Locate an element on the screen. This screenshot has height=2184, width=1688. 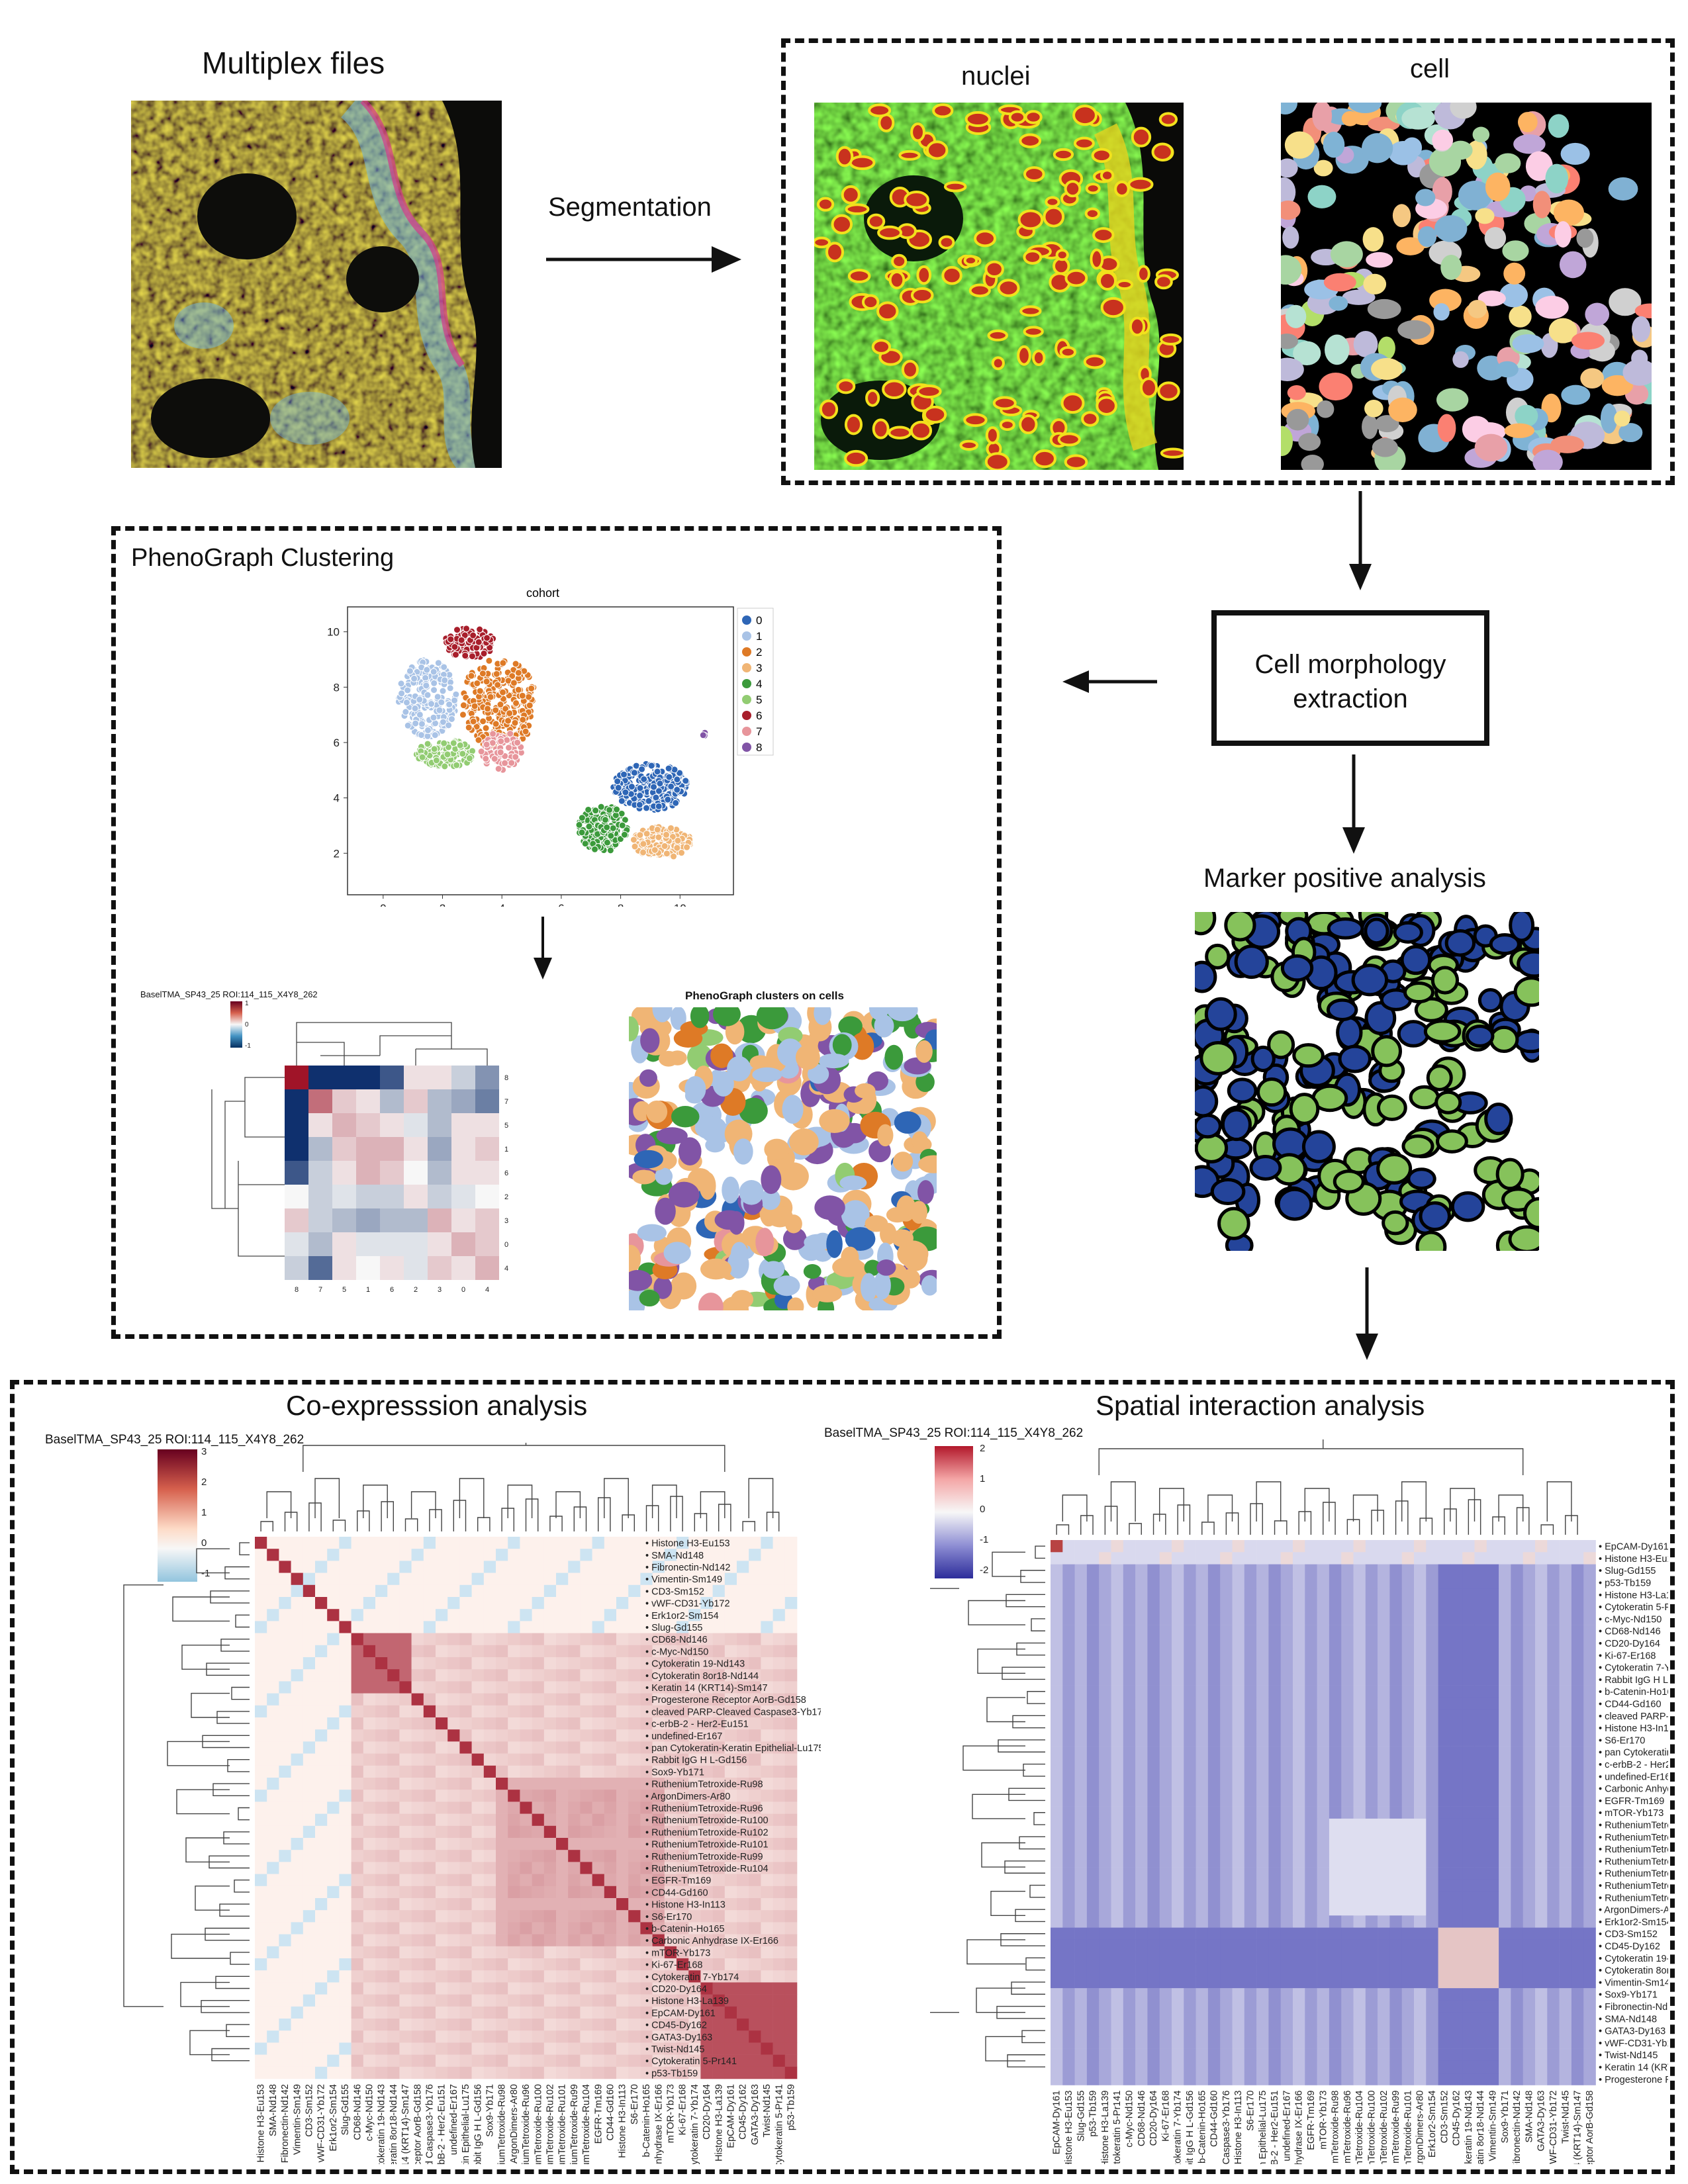
coexp-row-label: • Carbonic Anhydrase IX-Er166 is located at coordinates (711, 1941).